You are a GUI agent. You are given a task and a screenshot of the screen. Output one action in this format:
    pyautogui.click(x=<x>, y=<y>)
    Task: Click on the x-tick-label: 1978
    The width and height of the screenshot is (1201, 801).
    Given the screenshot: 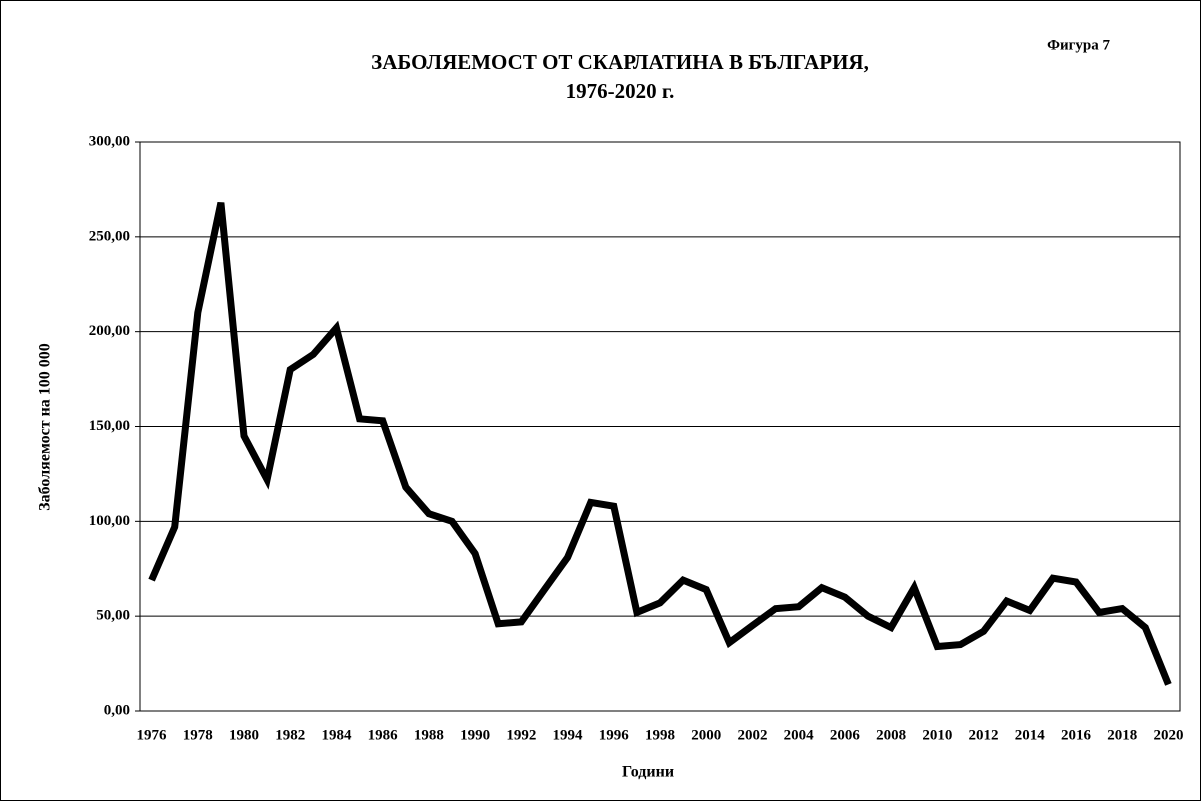 What is the action you would take?
    pyautogui.click(x=198, y=735)
    